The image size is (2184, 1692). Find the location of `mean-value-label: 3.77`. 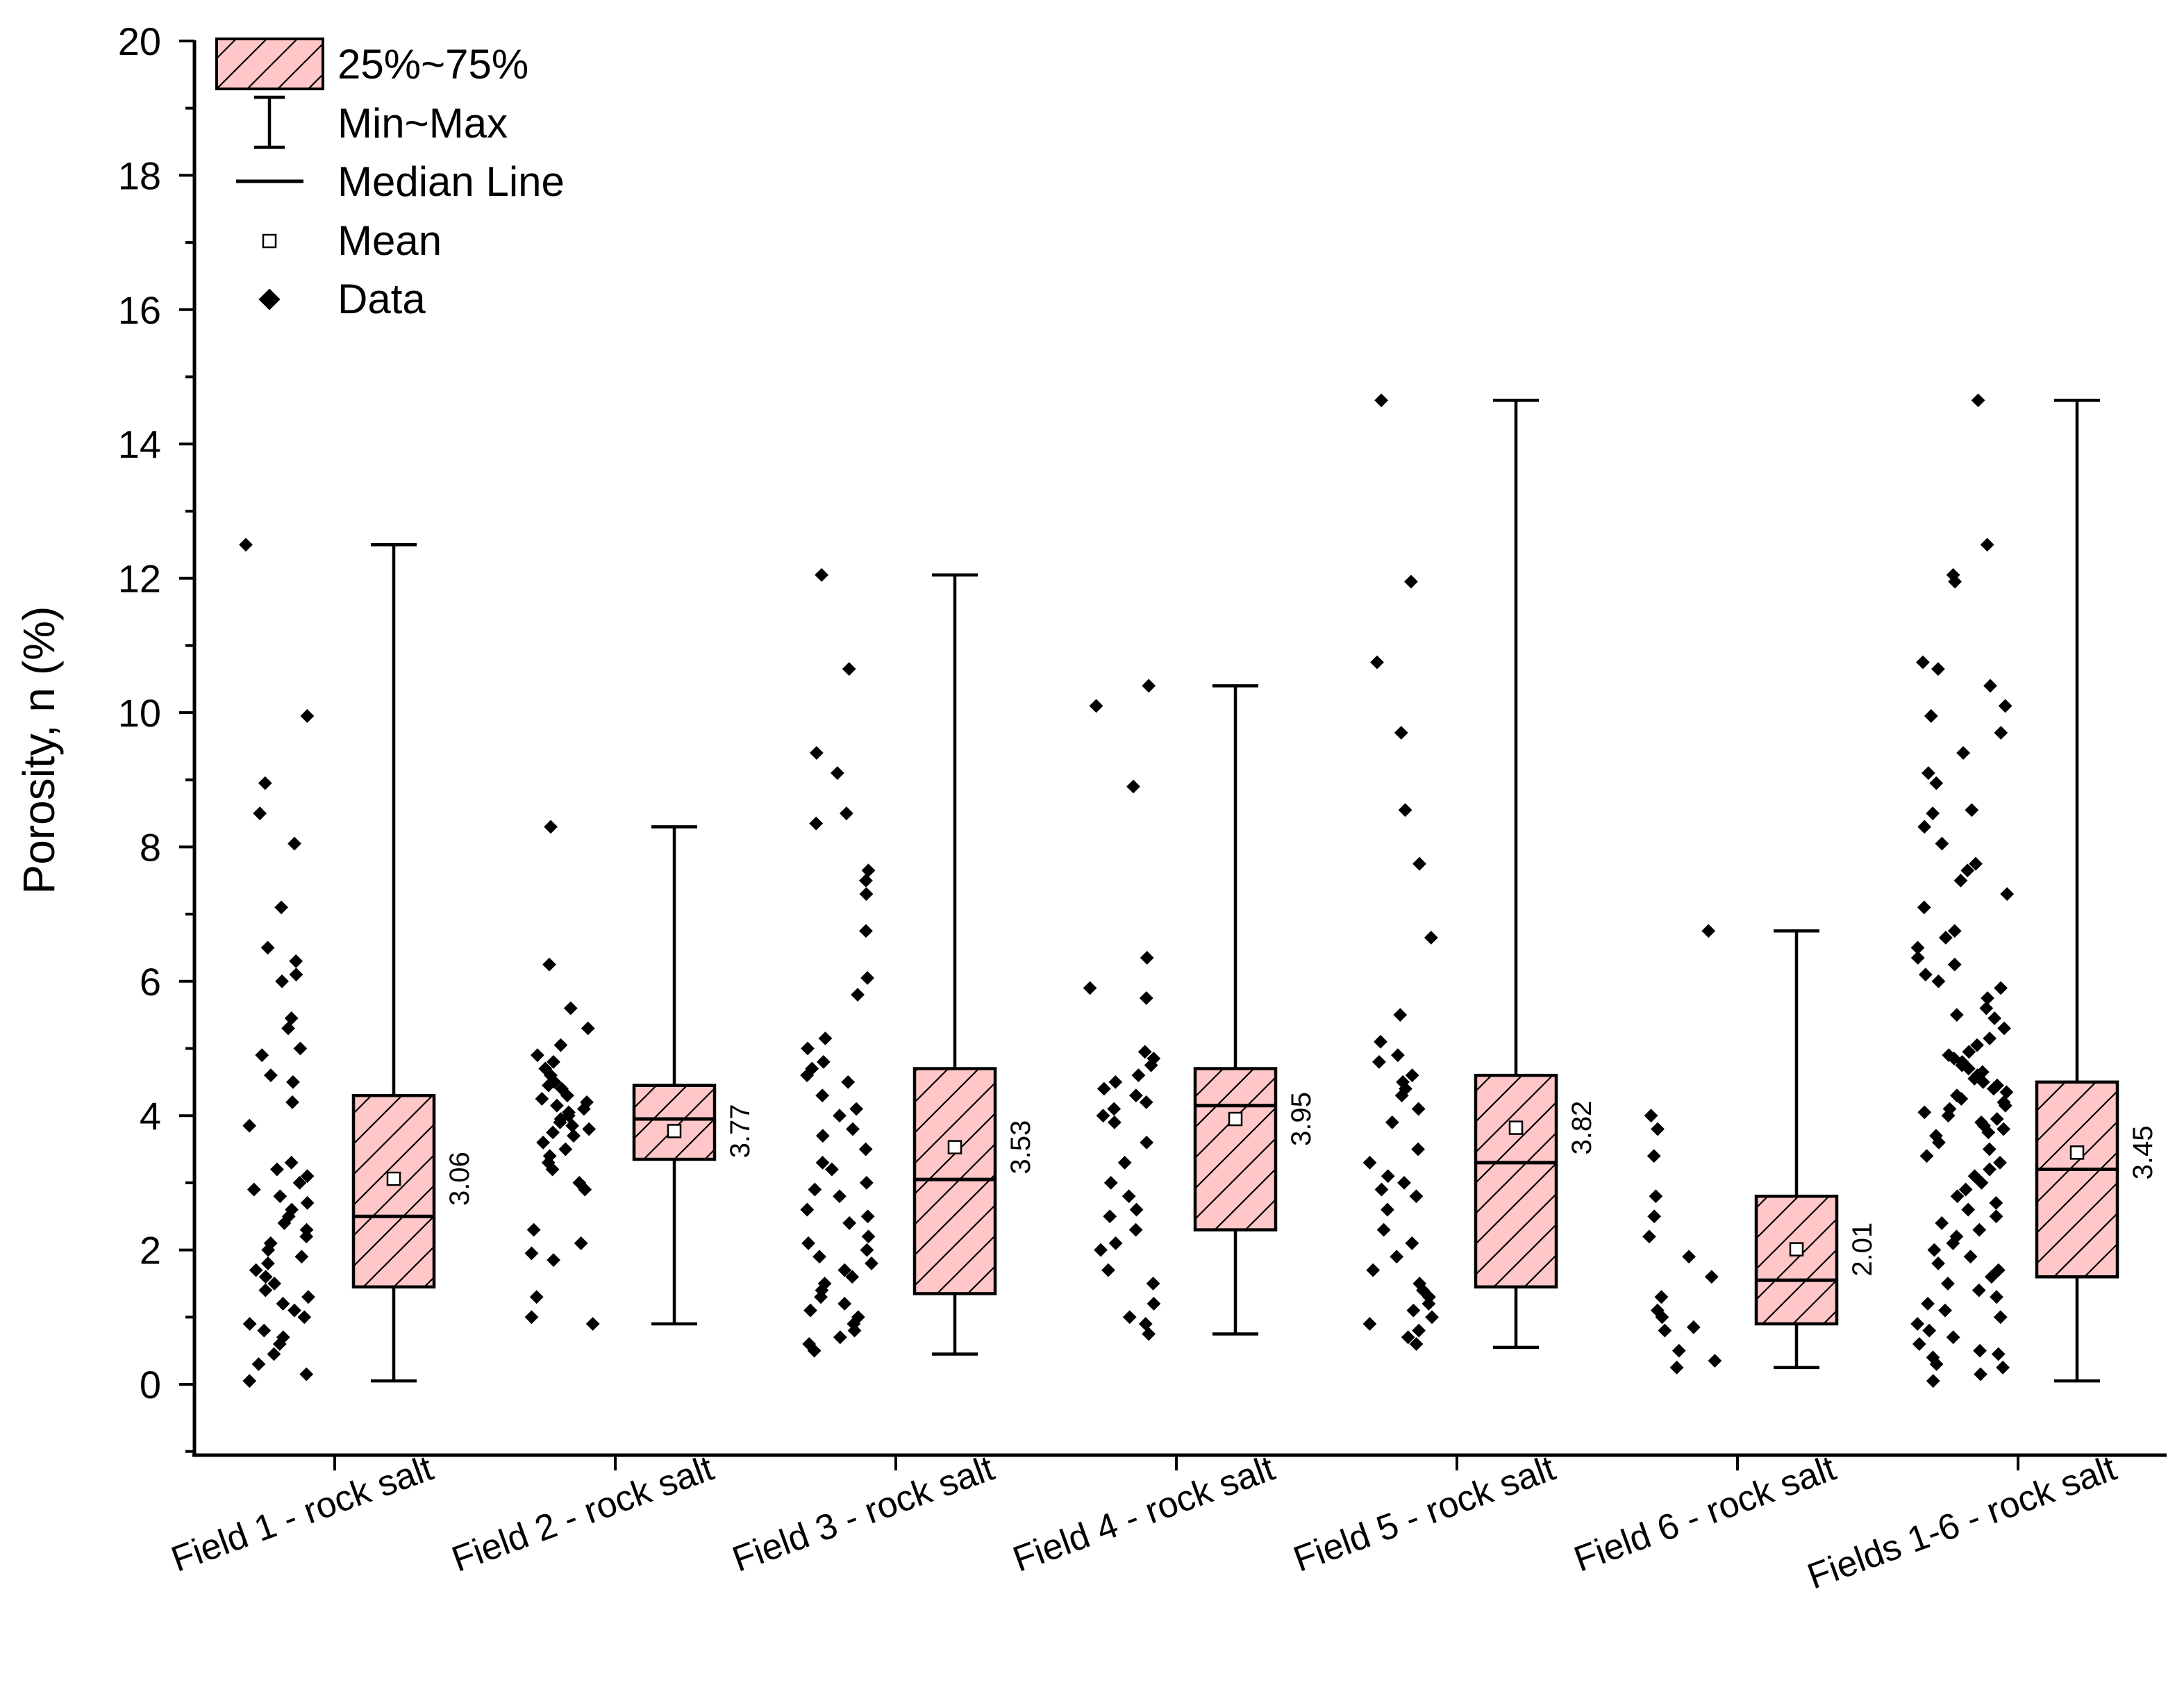

mean-value-label: 3.77 is located at coordinates (740, 1131).